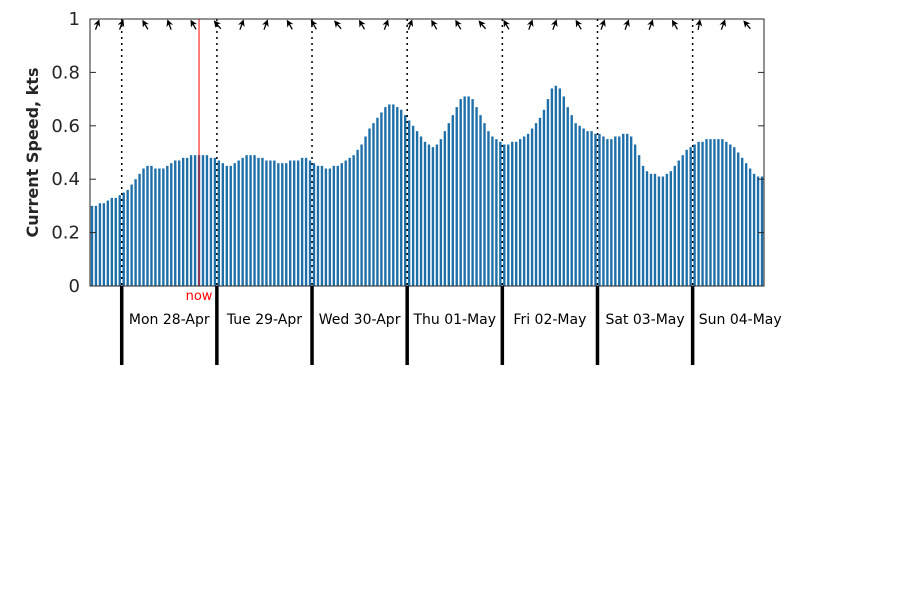 Image resolution: width=900 pixels, height=604 pixels. Describe the element at coordinates (65, 179) in the screenshot. I see `y-tick-label: 0.4` at that location.